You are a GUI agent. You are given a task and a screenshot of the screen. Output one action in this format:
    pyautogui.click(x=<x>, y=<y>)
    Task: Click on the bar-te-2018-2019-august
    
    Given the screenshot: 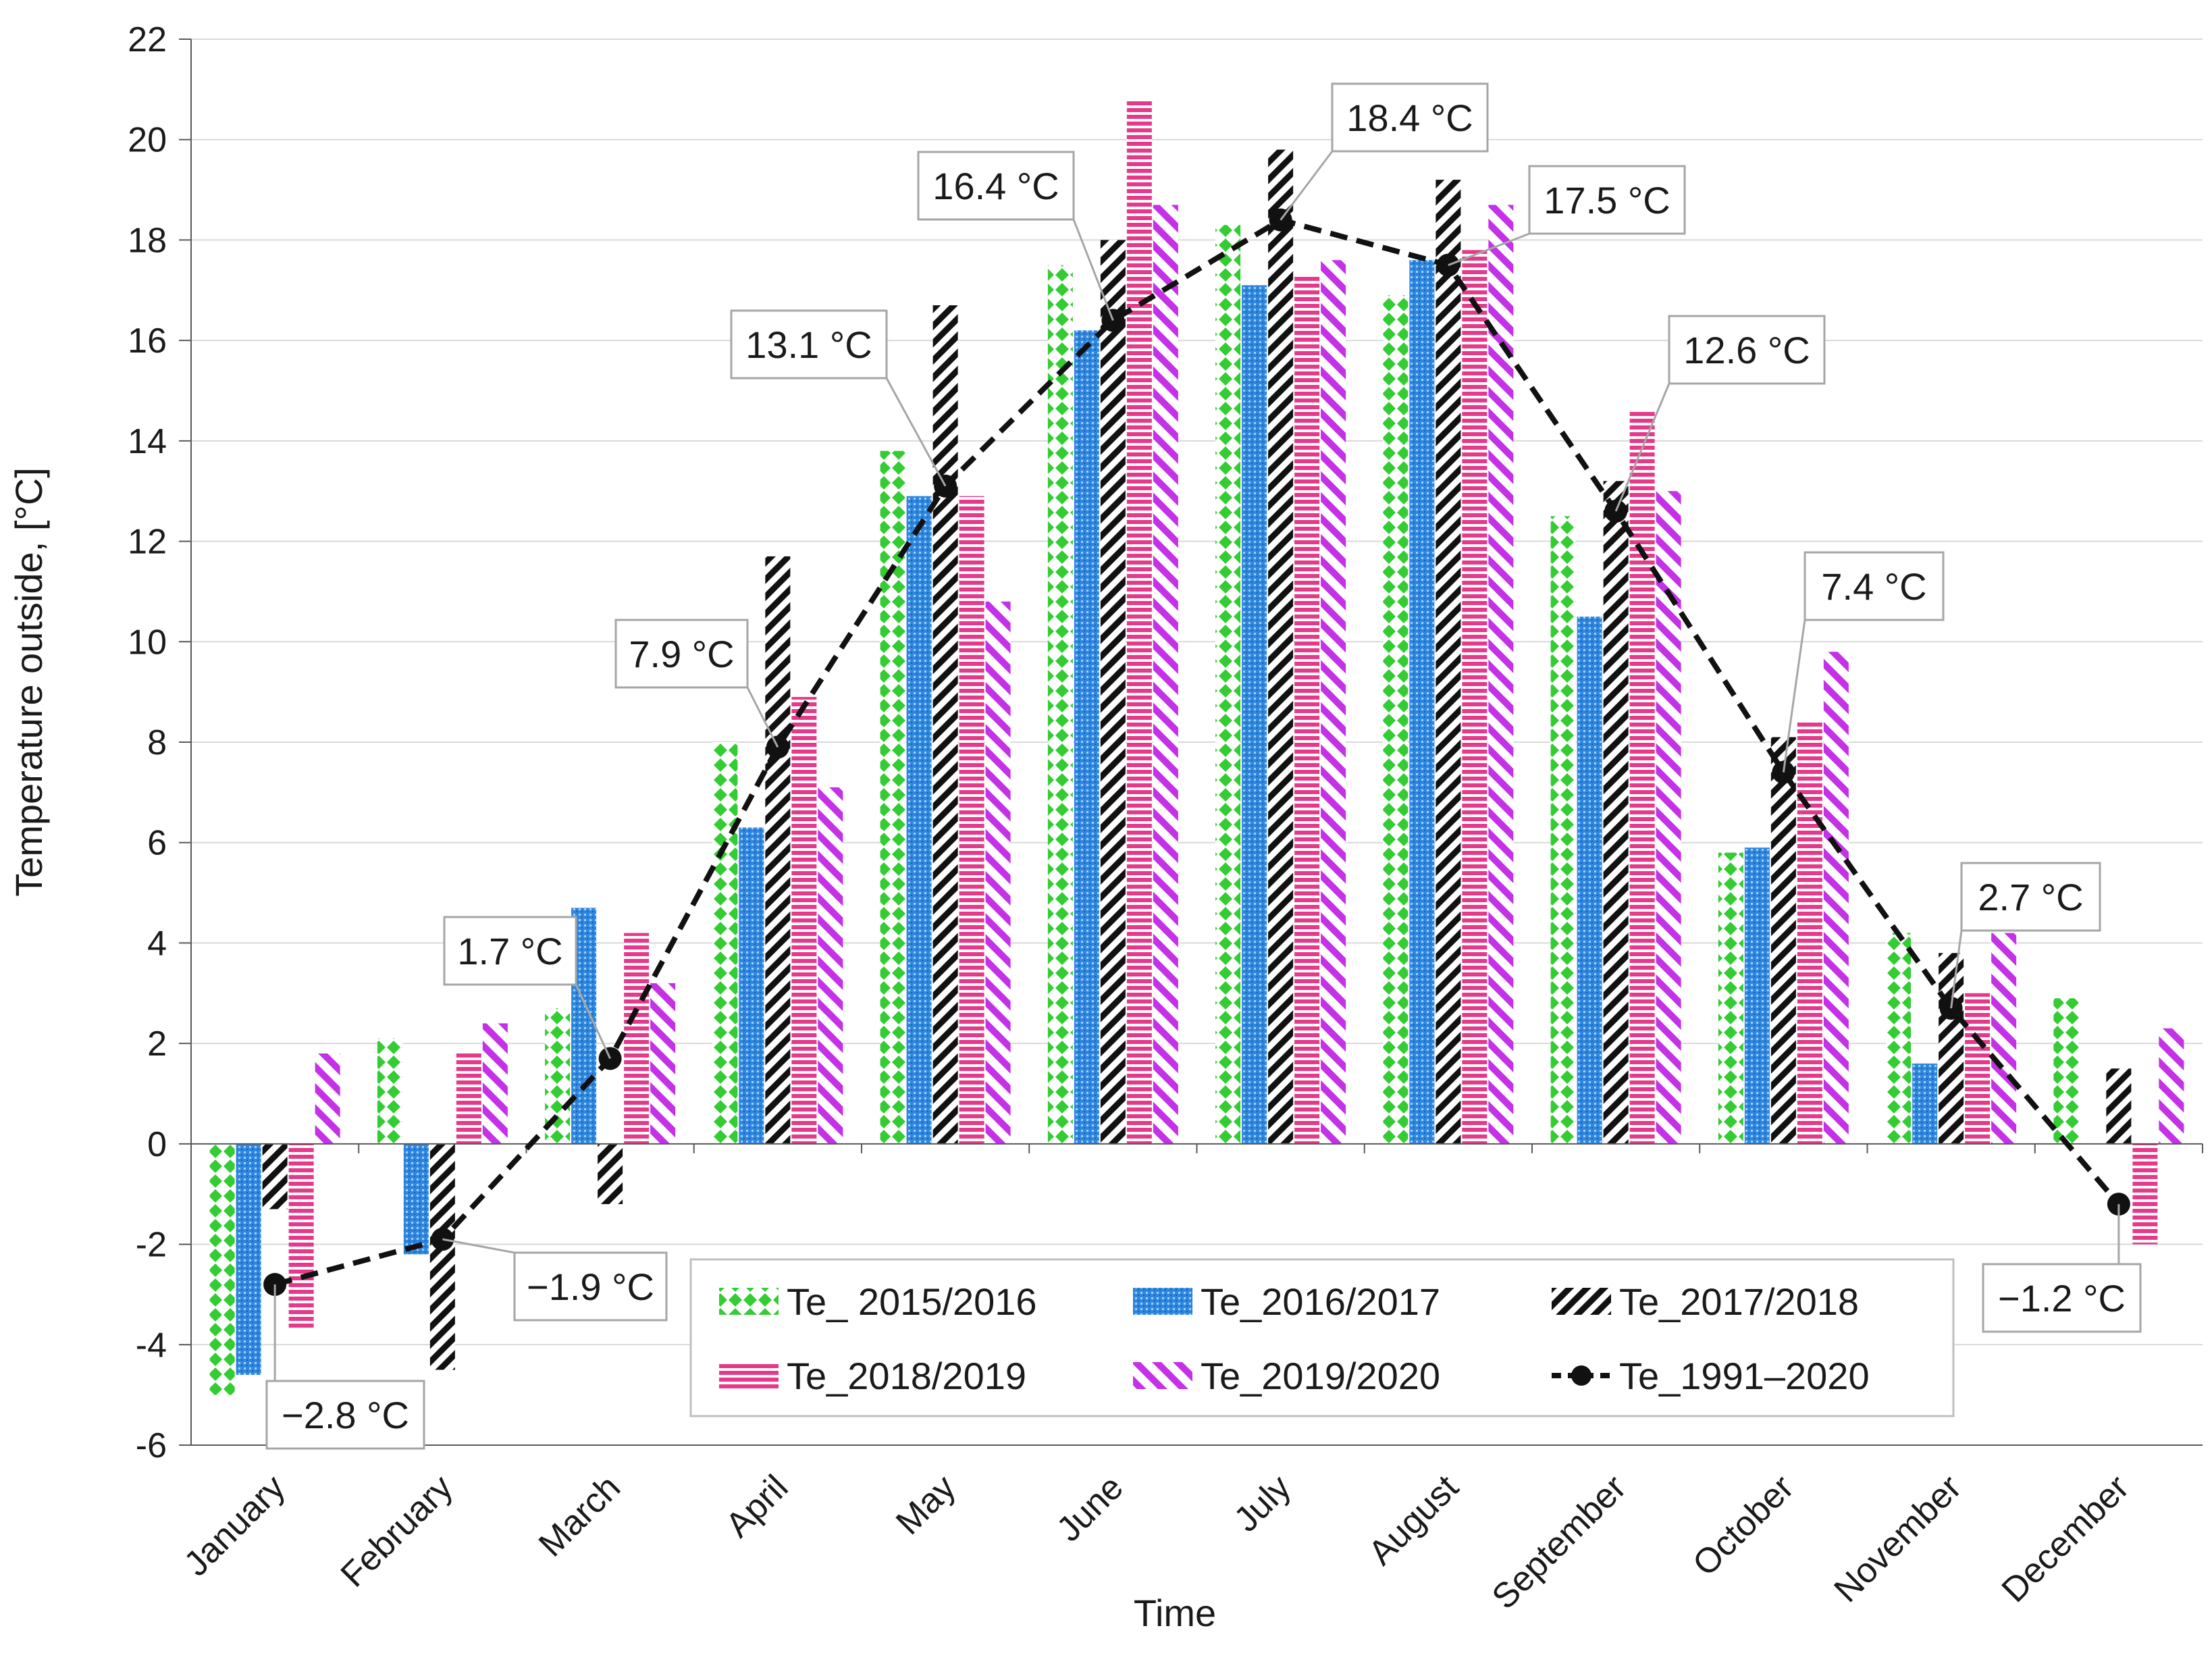 What is the action you would take?
    pyautogui.click(x=1474, y=697)
    